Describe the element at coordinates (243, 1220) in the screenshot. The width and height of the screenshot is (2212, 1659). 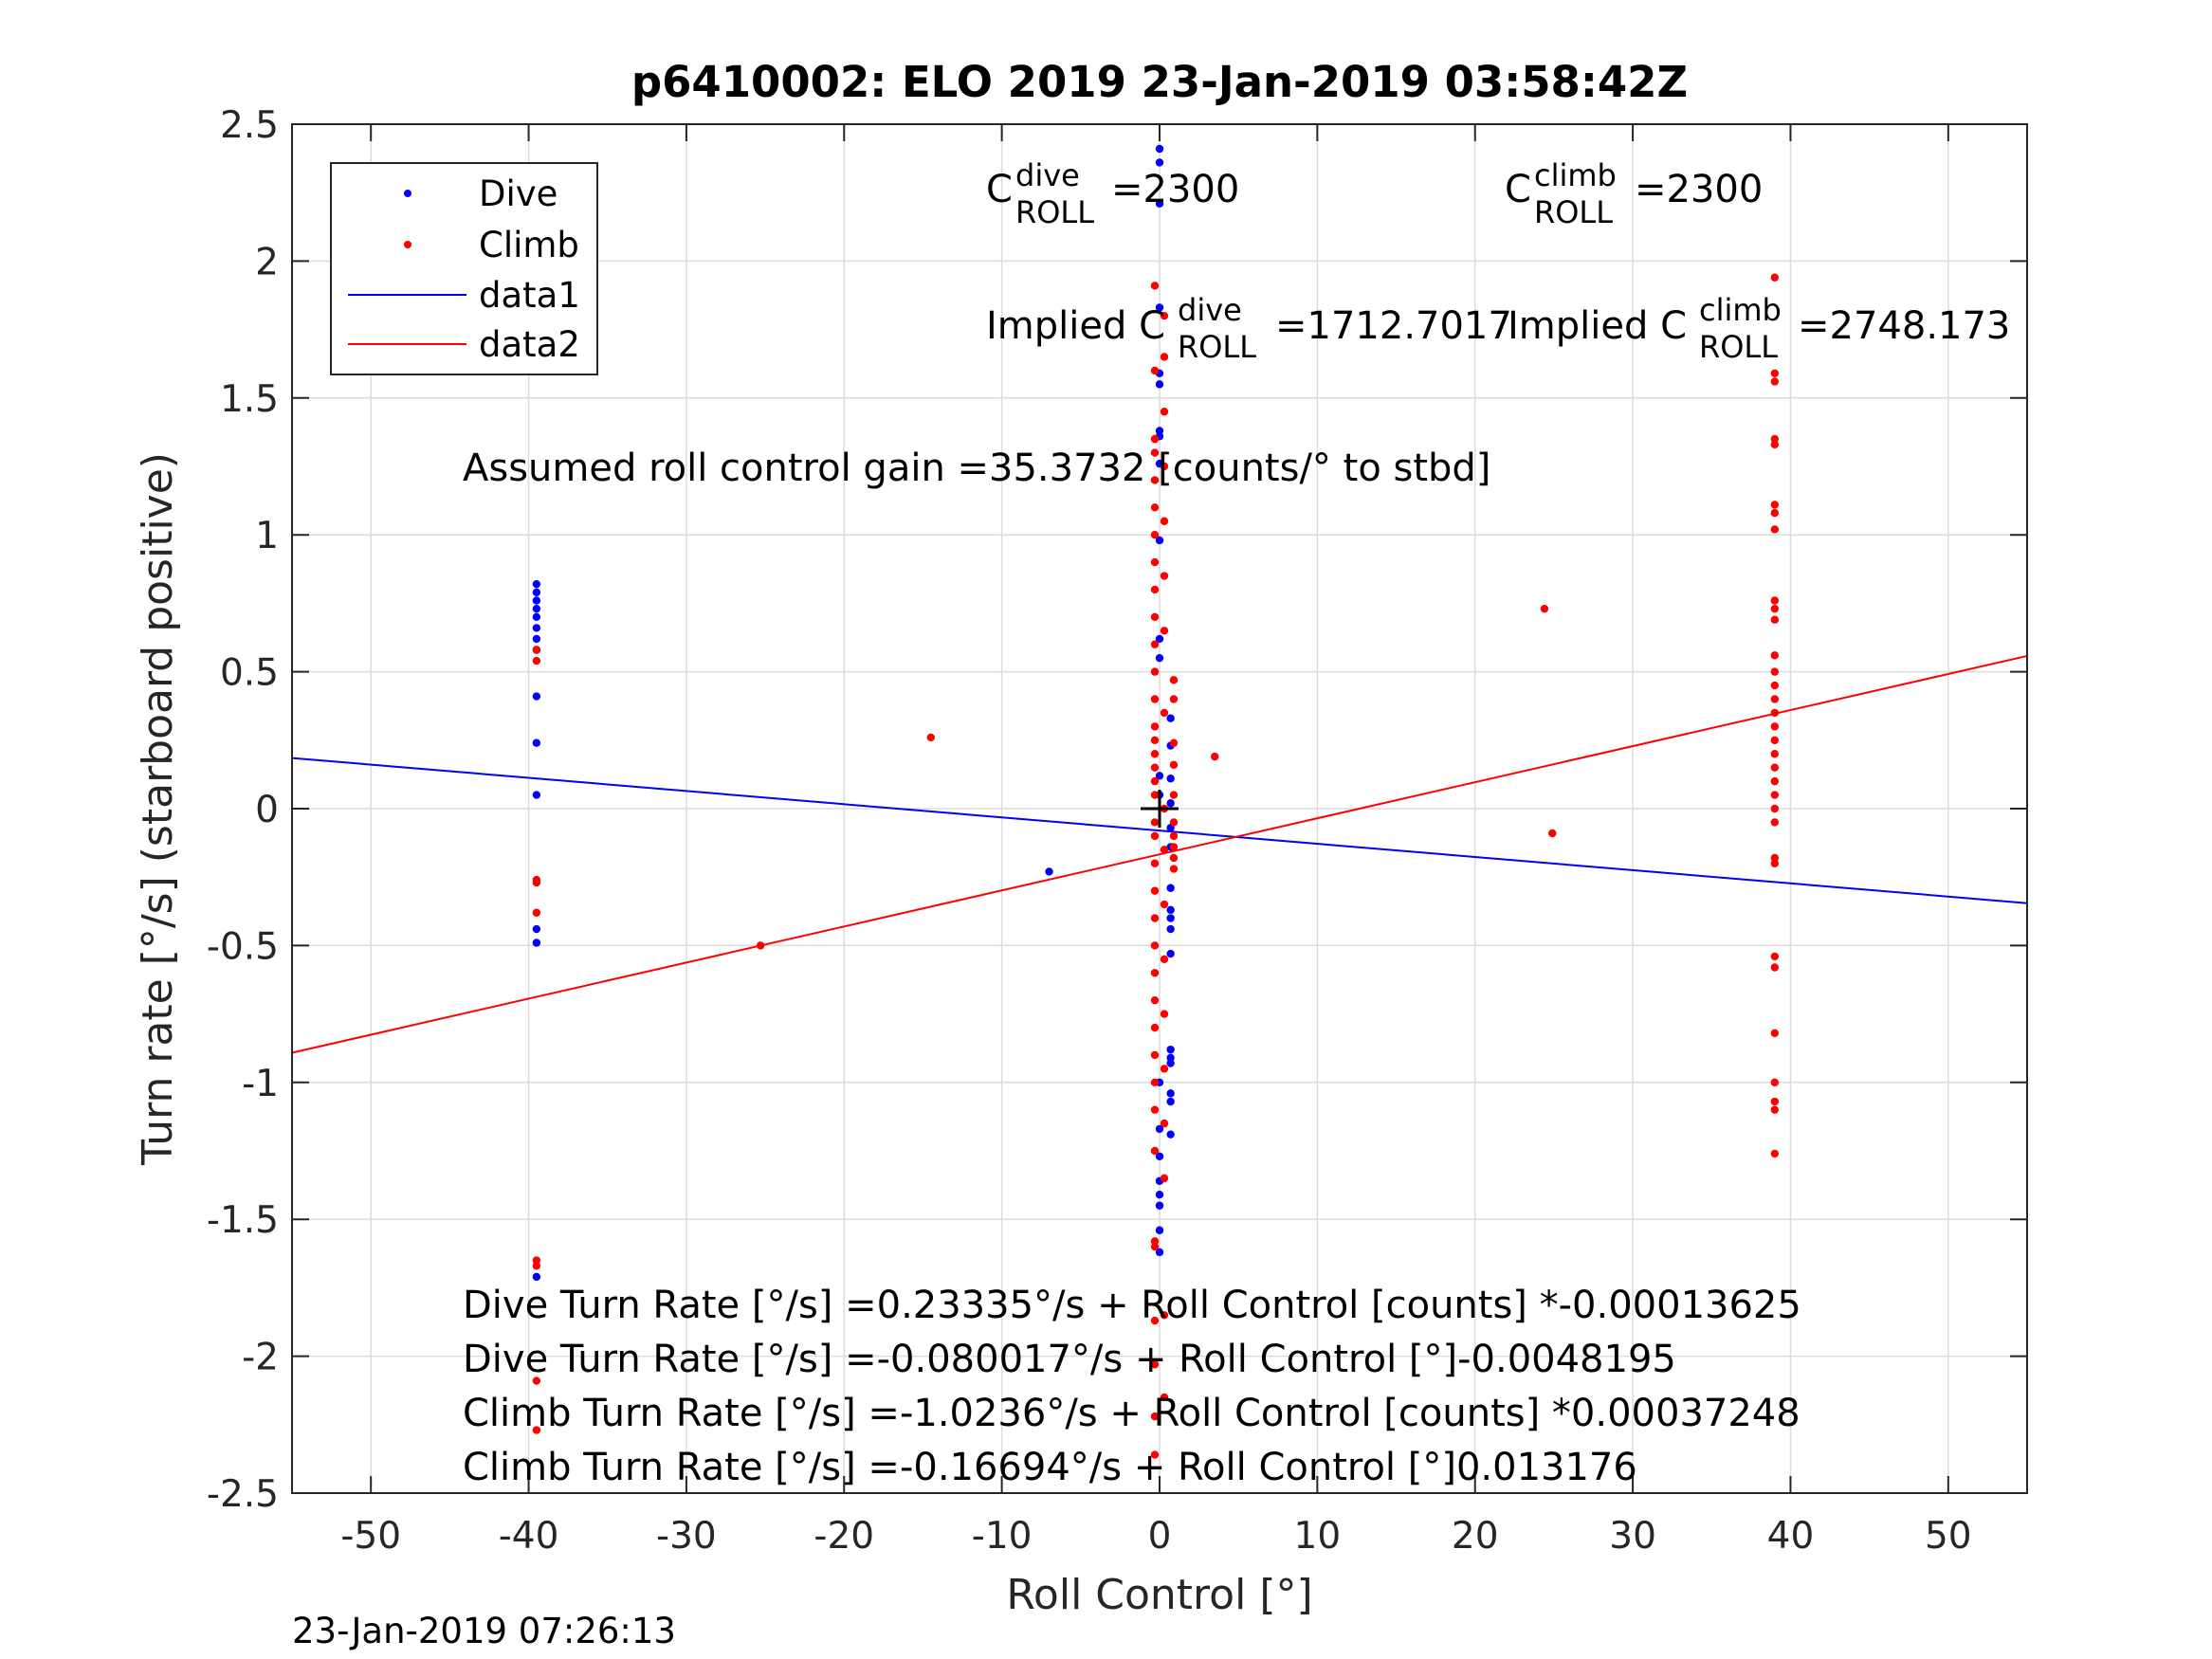
I see `y-tick-label: -1.5` at that location.